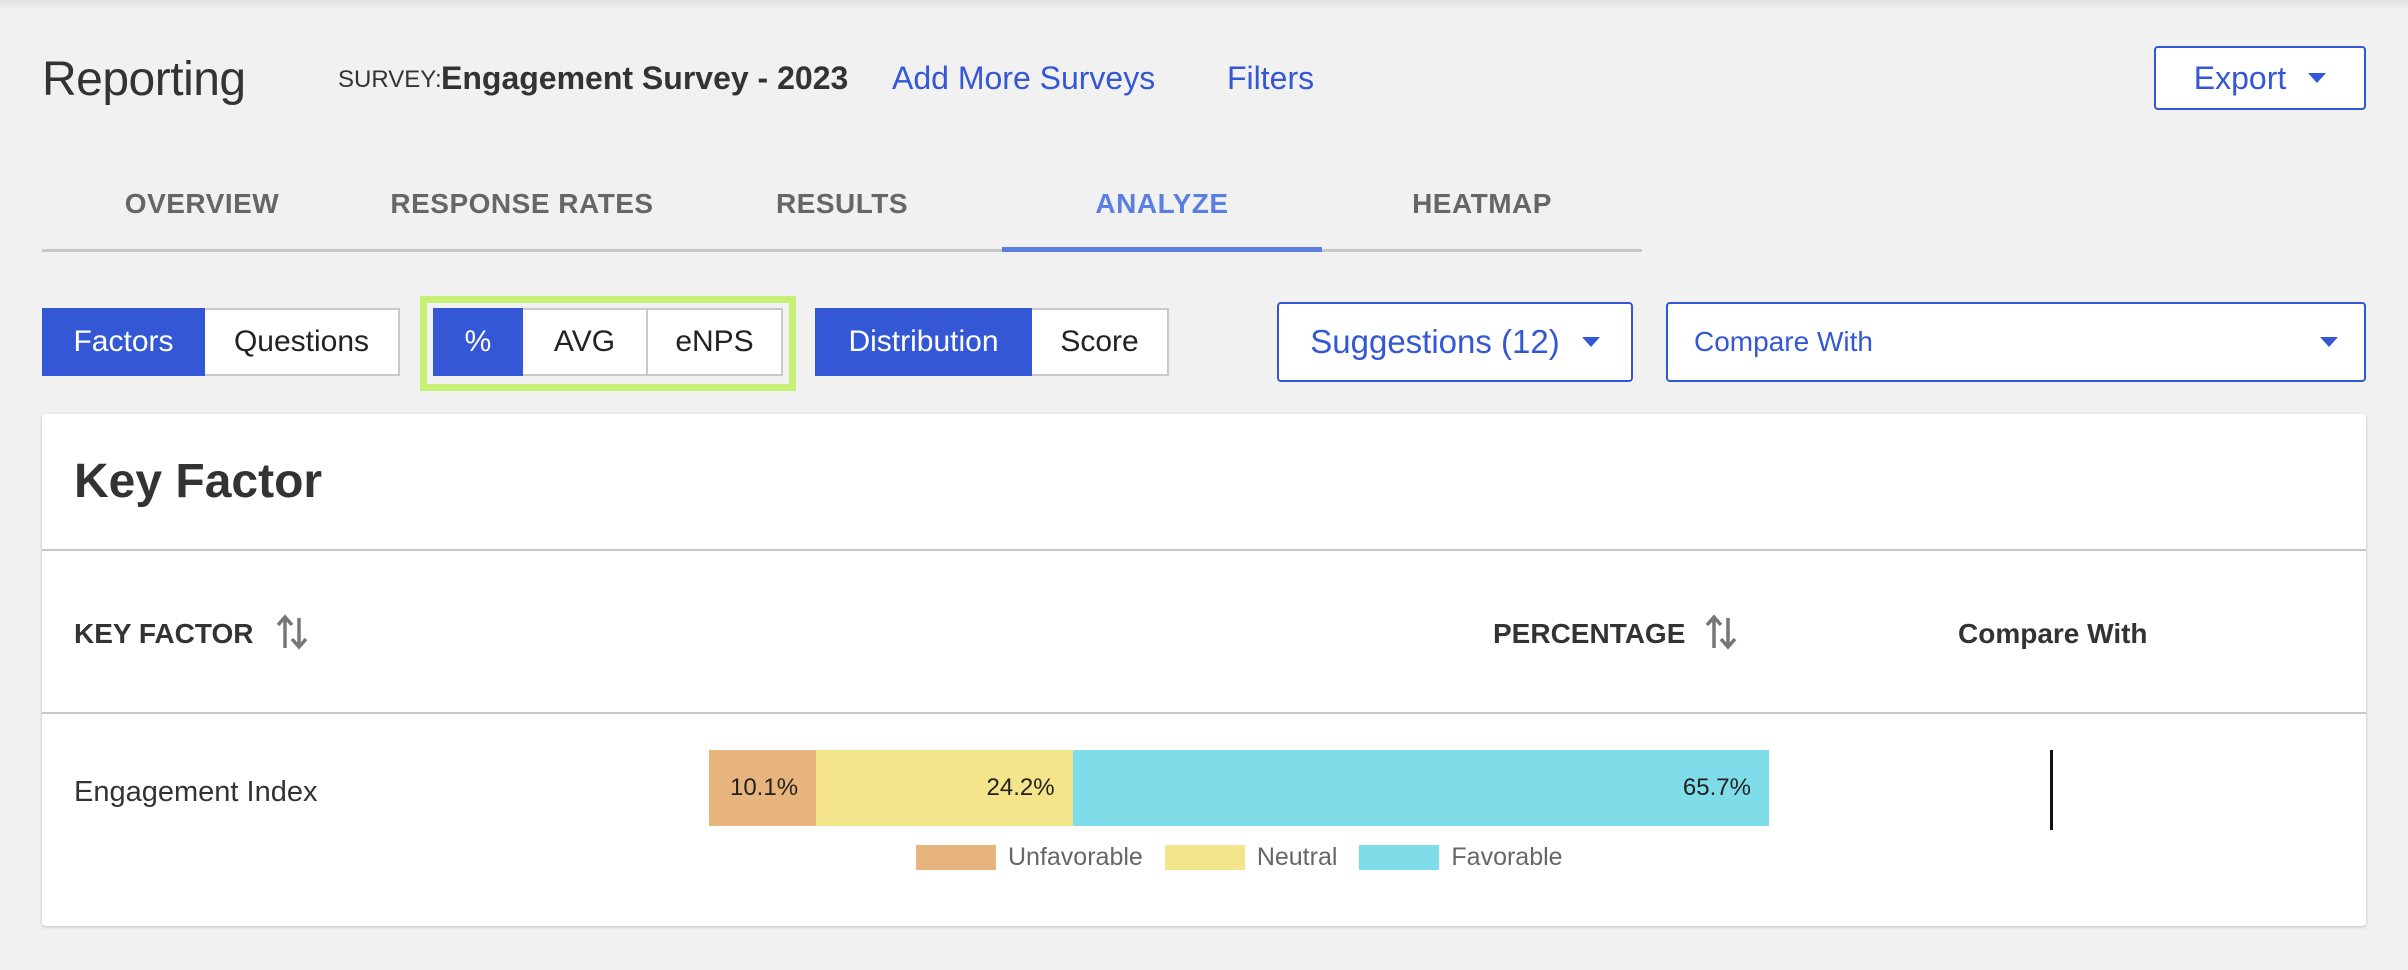  What do you see at coordinates (1482, 203) in the screenshot?
I see `tab-heatmap: HEATMAP` at bounding box center [1482, 203].